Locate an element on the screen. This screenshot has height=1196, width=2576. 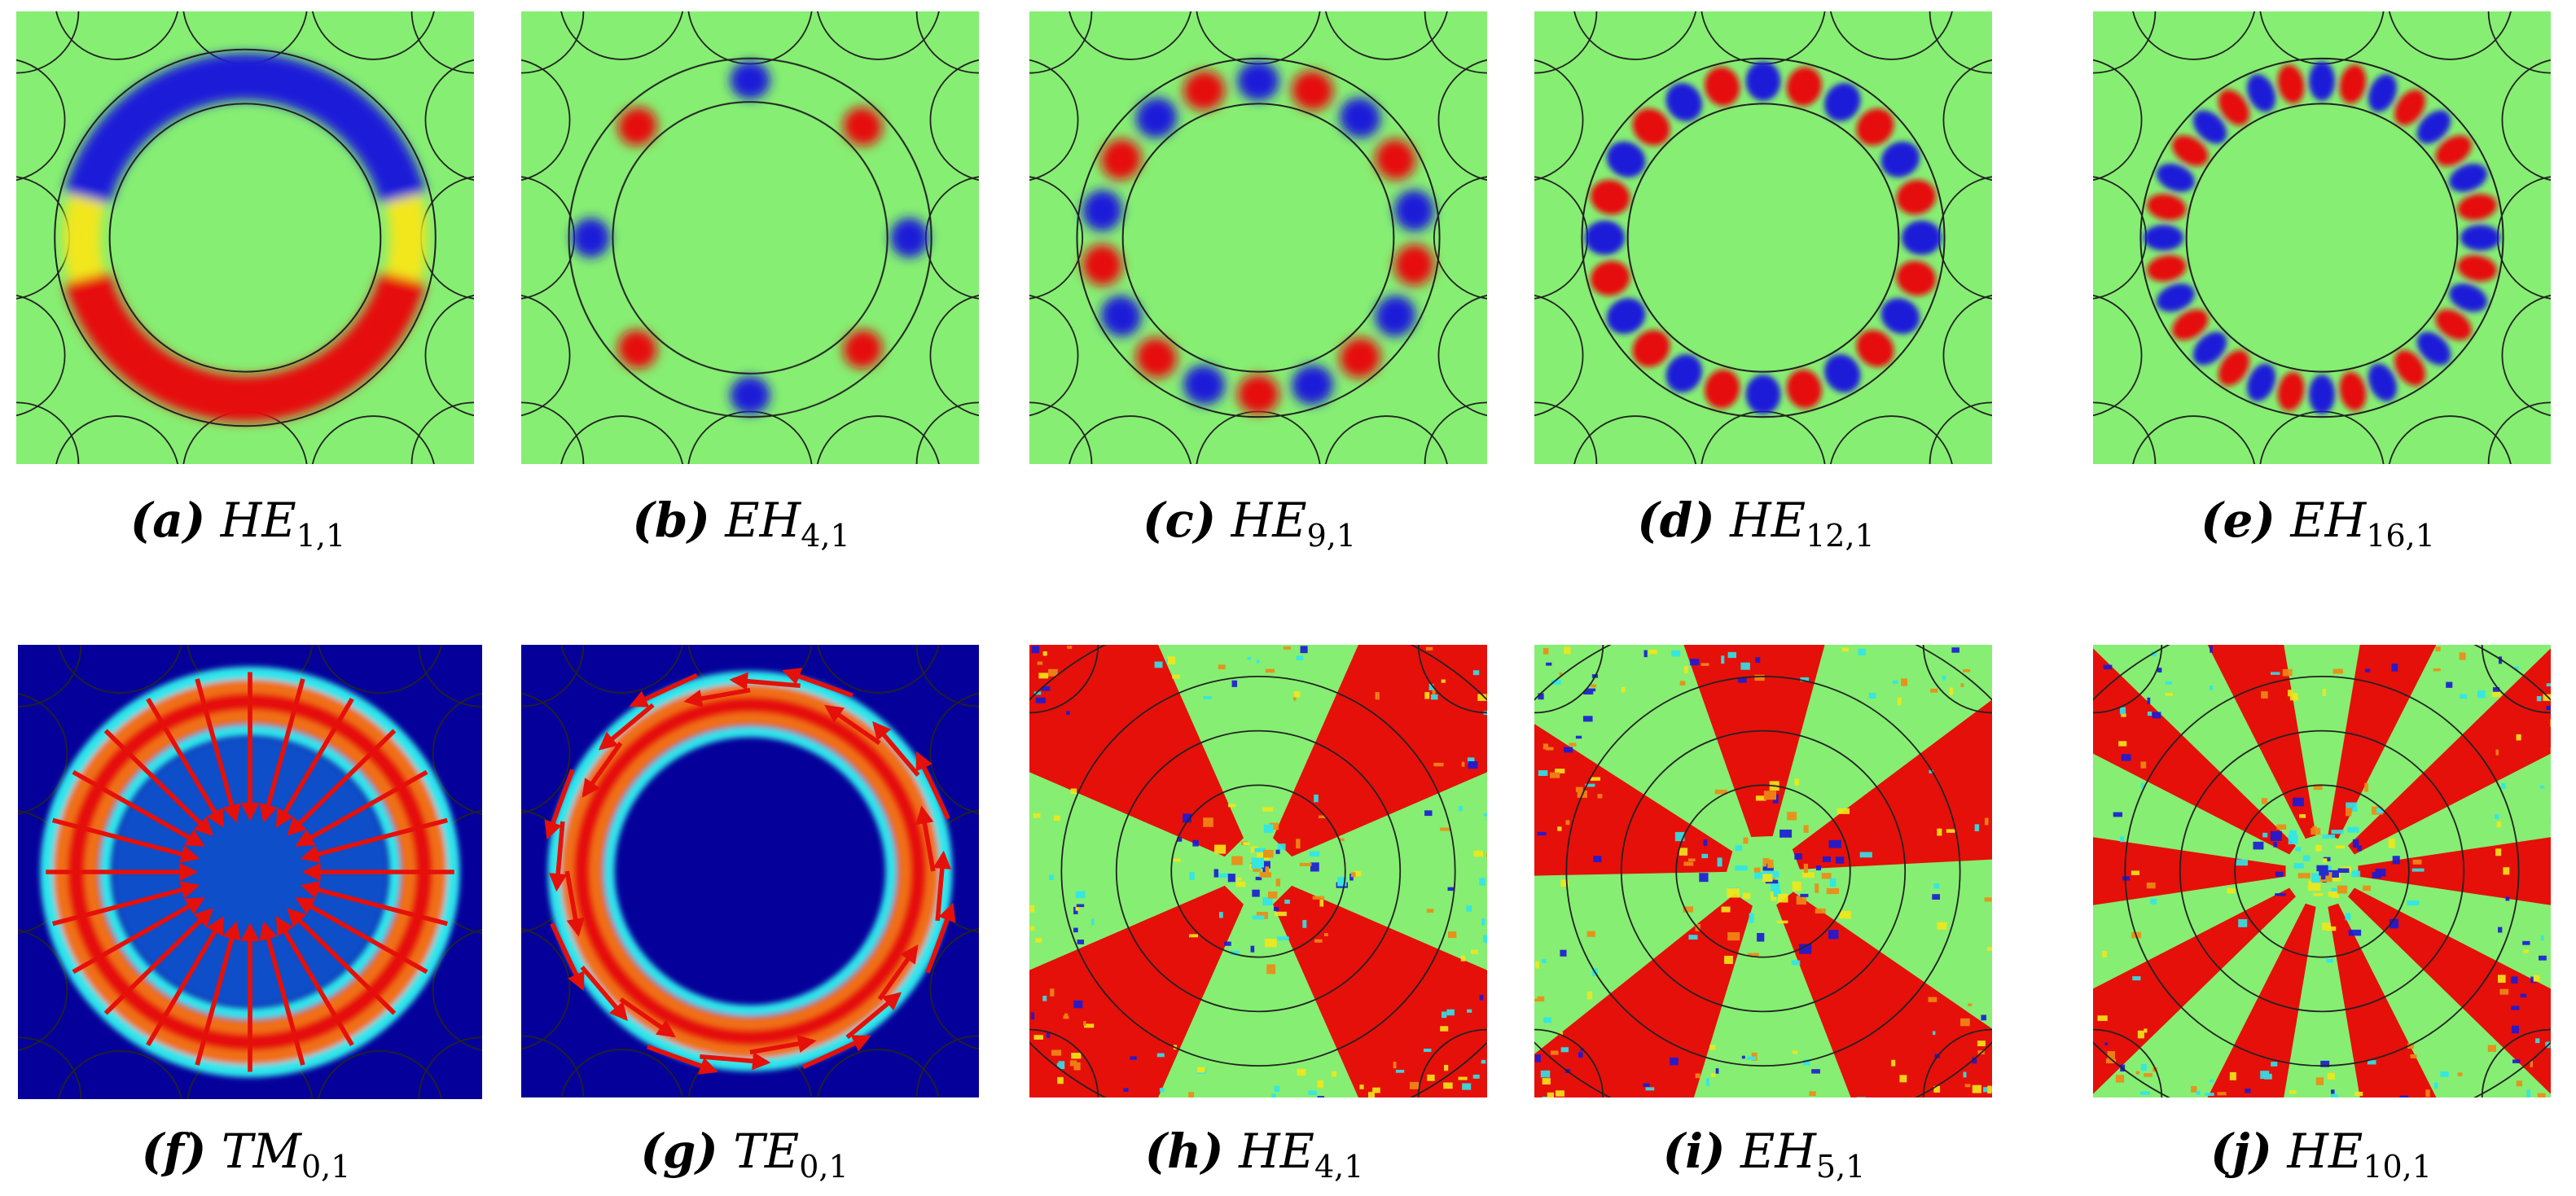
field-ring is located at coordinates (750, 871).